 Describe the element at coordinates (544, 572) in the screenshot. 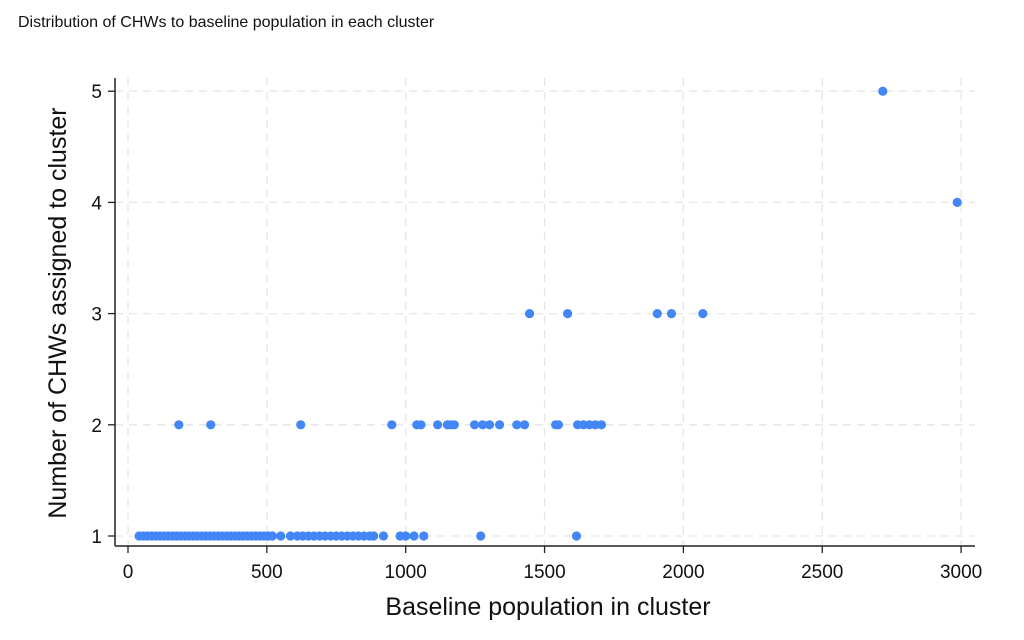

I see `x-tick-label: 1500` at that location.